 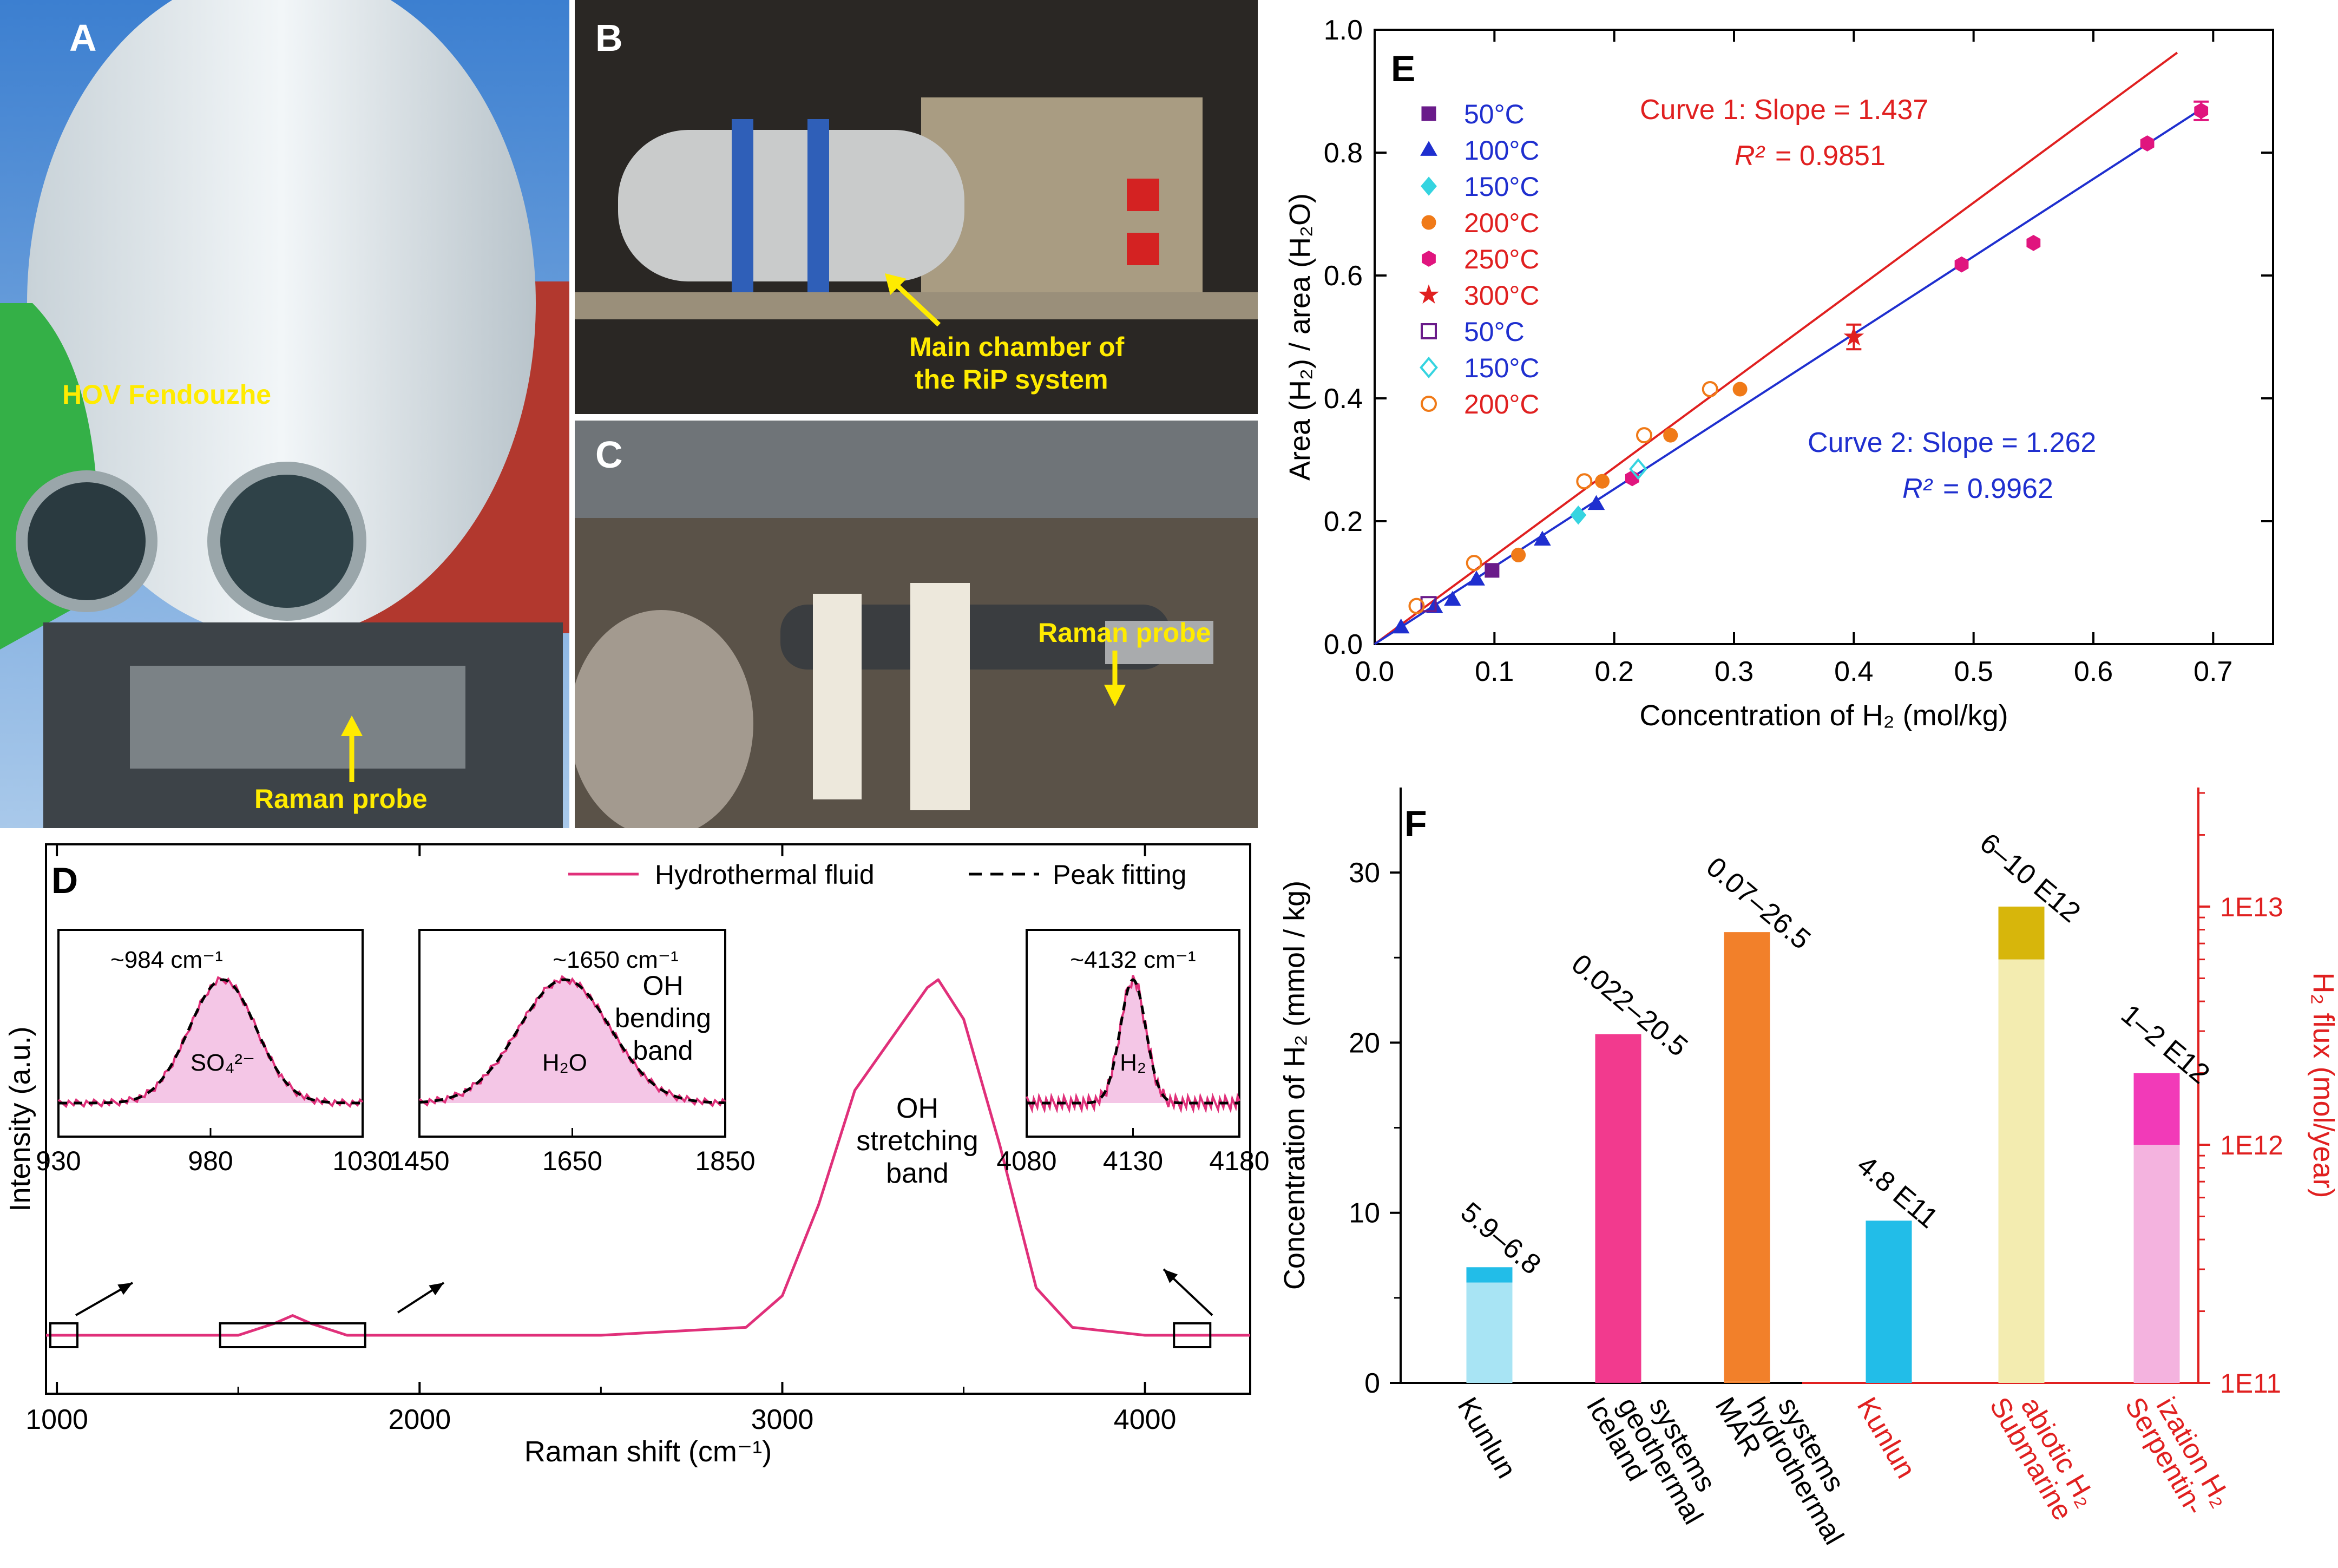 What do you see at coordinates (648, 1451) in the screenshot?
I see `x-axis-label: Raman shift (cm⁻¹)` at bounding box center [648, 1451].